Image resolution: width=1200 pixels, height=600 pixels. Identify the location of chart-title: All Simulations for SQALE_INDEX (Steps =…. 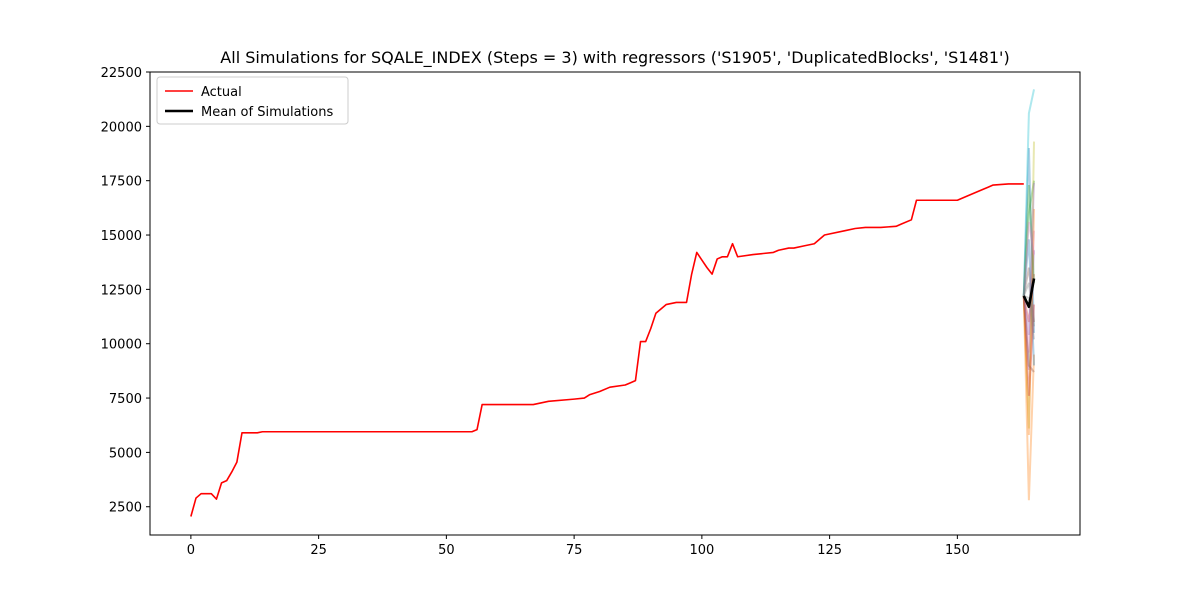
(614, 58).